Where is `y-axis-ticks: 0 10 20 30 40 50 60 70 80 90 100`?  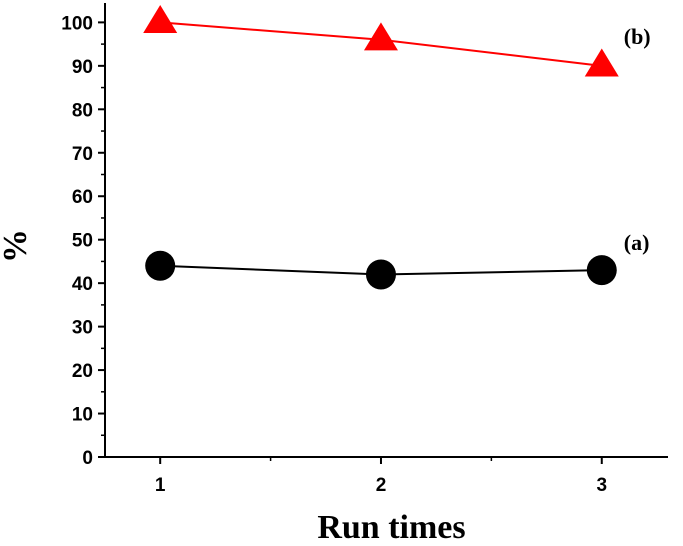 y-axis-ticks: 0 10 20 30 40 50 60 70 80 90 100 is located at coordinates (83, 241).